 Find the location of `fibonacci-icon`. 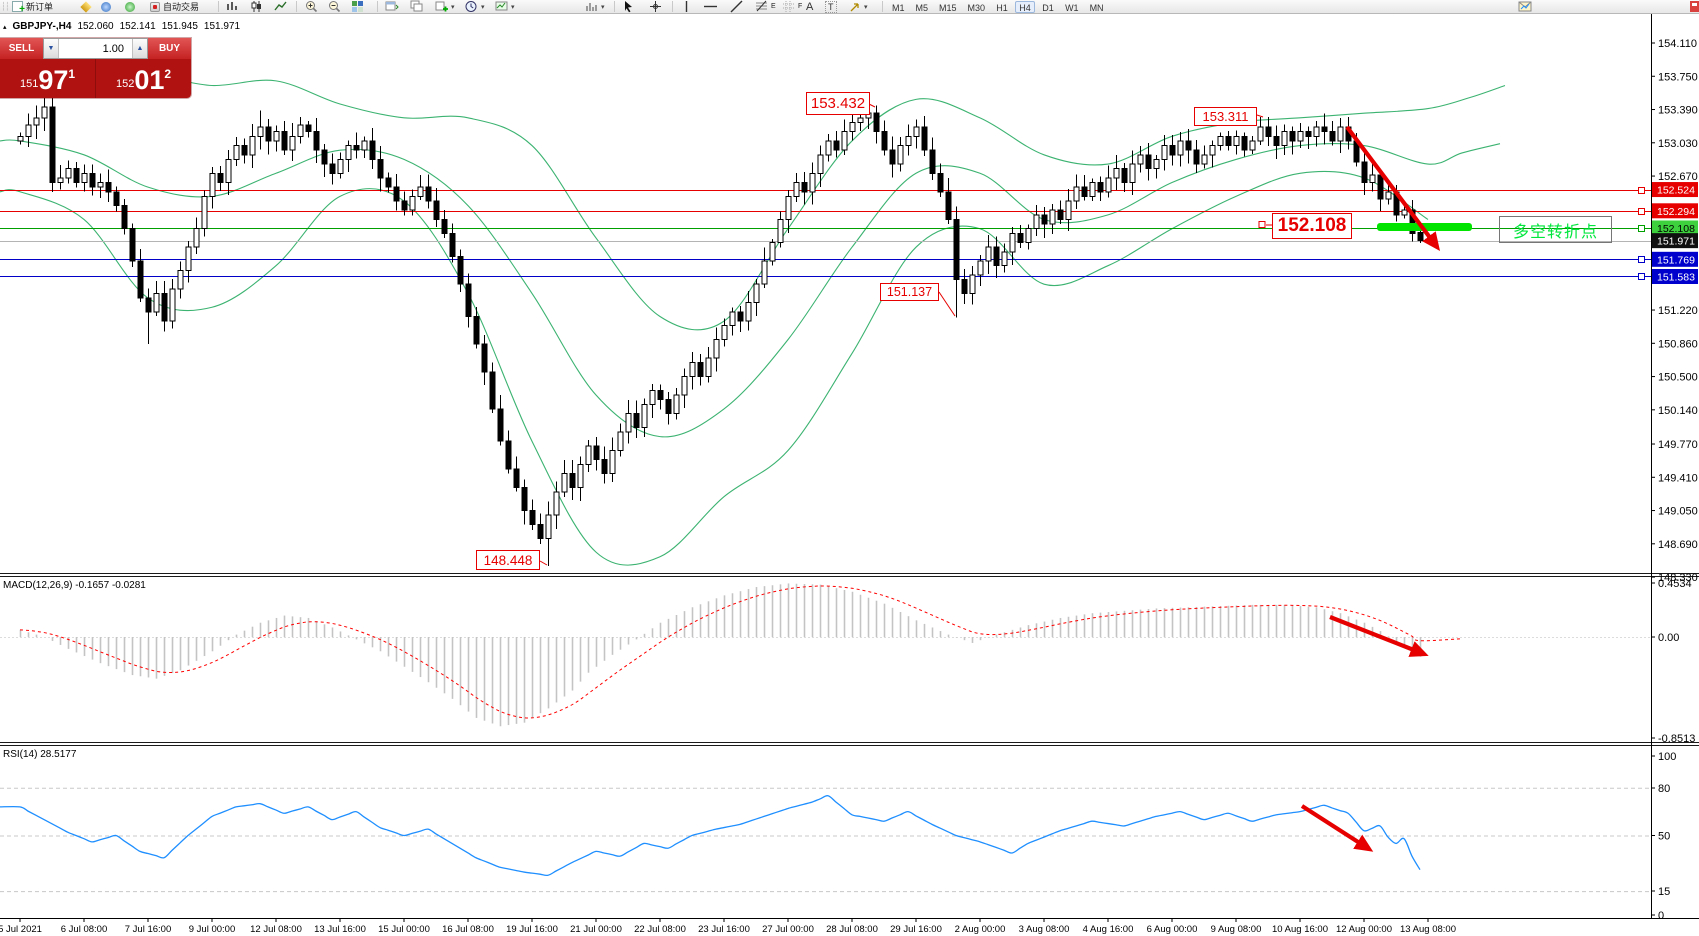

fibonacci-icon is located at coordinates (761, 6).